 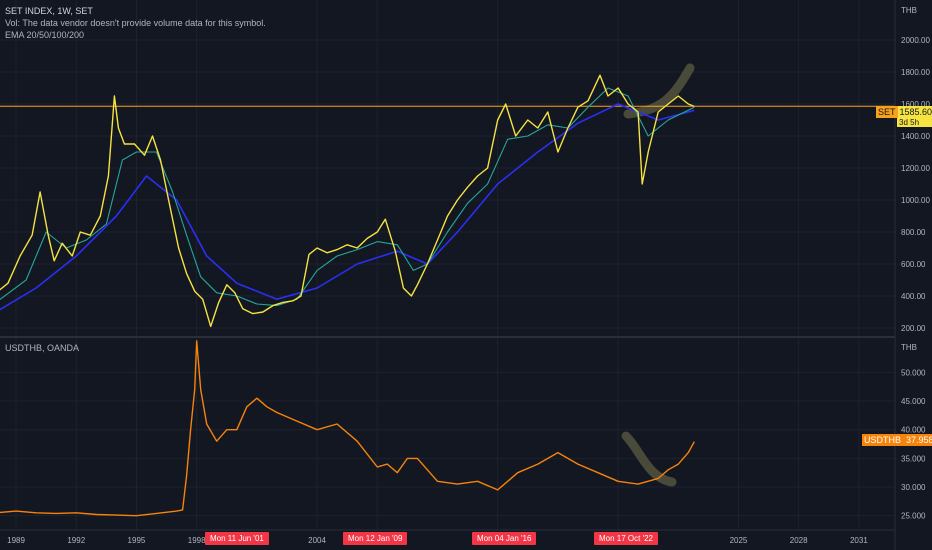 What do you see at coordinates (913, 401) in the screenshot?
I see `usdthb-y-tick-label: 45.000` at bounding box center [913, 401].